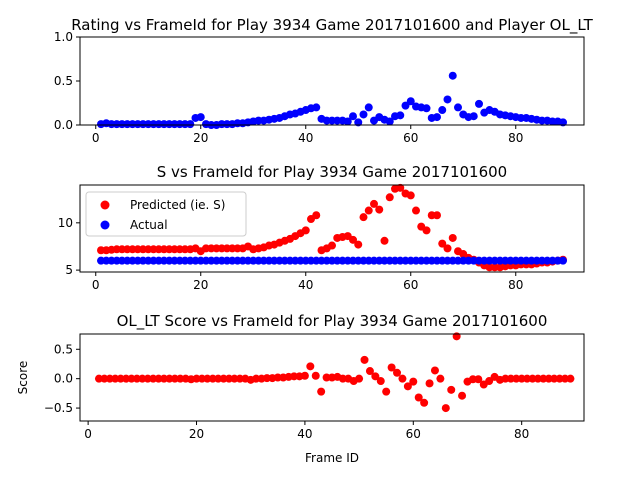  What do you see at coordinates (149, 225) in the screenshot?
I see `legend-label: Actual` at bounding box center [149, 225].